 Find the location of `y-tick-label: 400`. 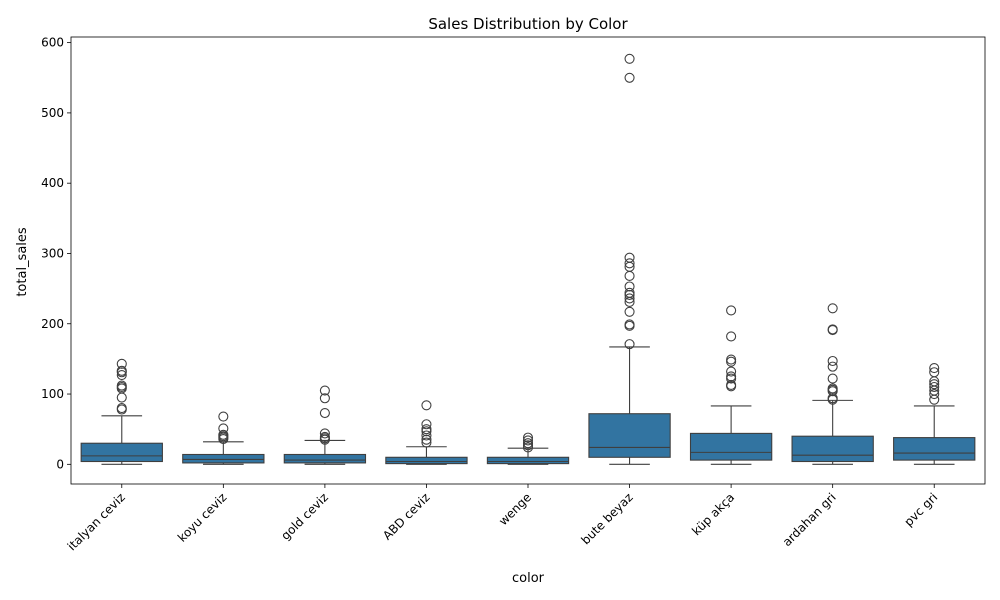

y-tick-label: 400 is located at coordinates (52, 183).